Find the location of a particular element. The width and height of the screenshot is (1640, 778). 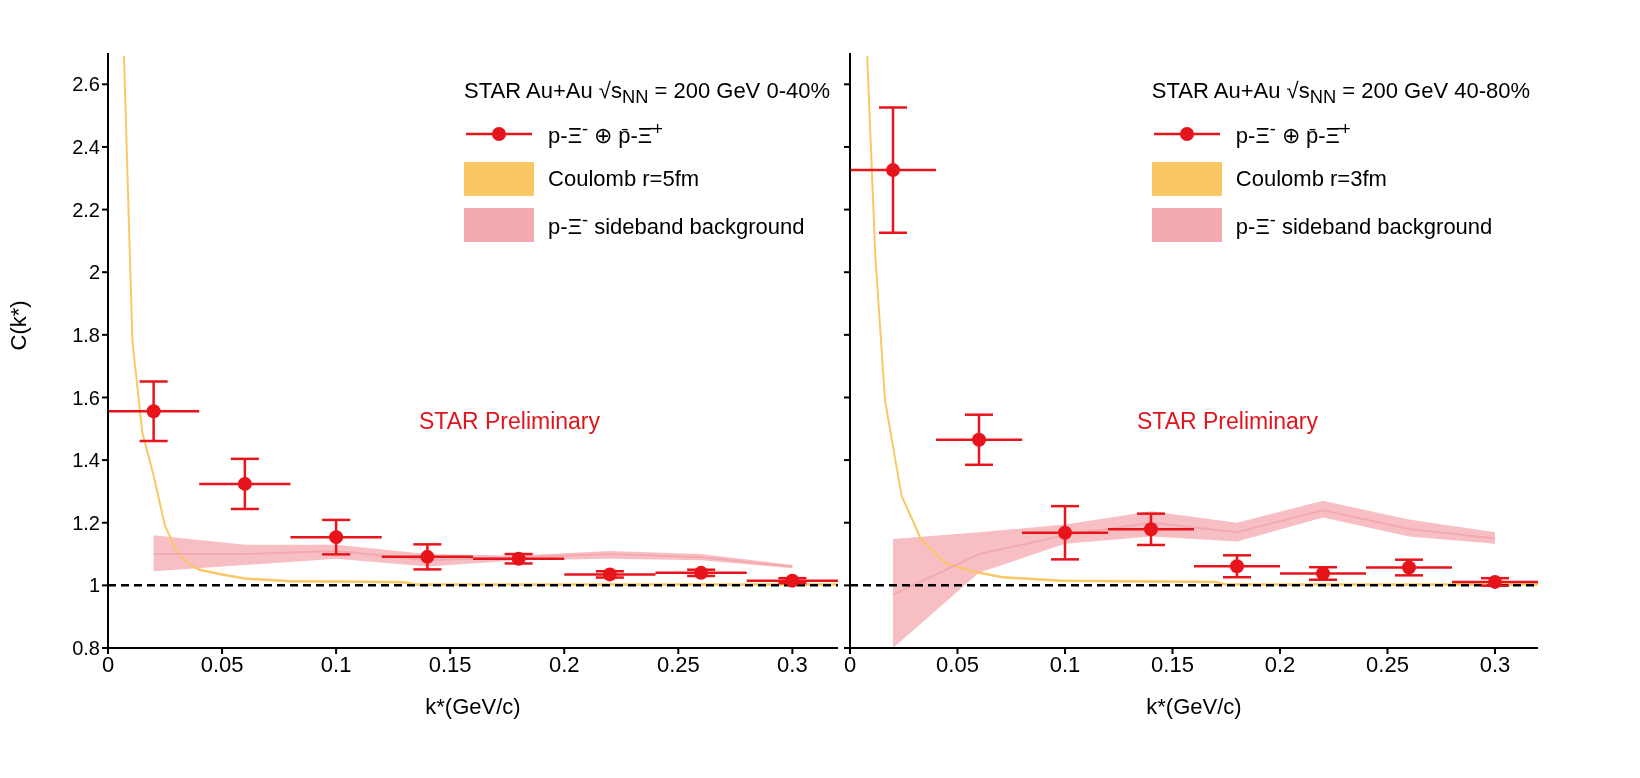

y-tick-label: 2.6 is located at coordinates (86, 84).